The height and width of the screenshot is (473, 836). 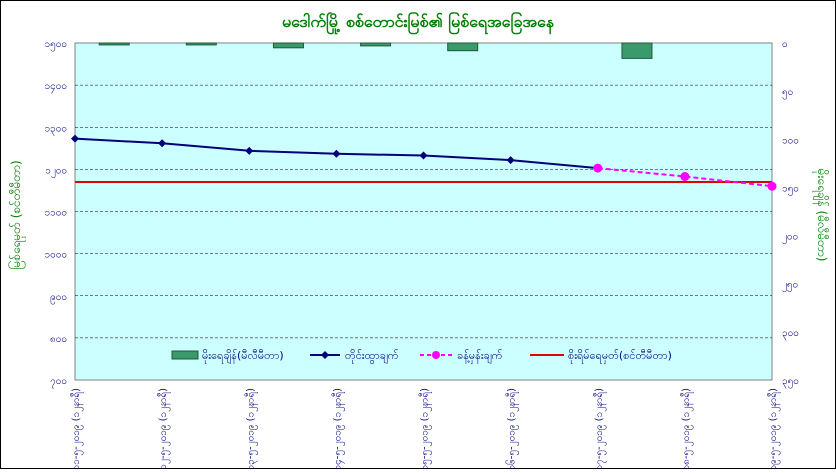 I want to click on x-tick-label: ၁၈-၅-၂၀၁၉ (၁၂နာရီ), so click(x=686, y=428).